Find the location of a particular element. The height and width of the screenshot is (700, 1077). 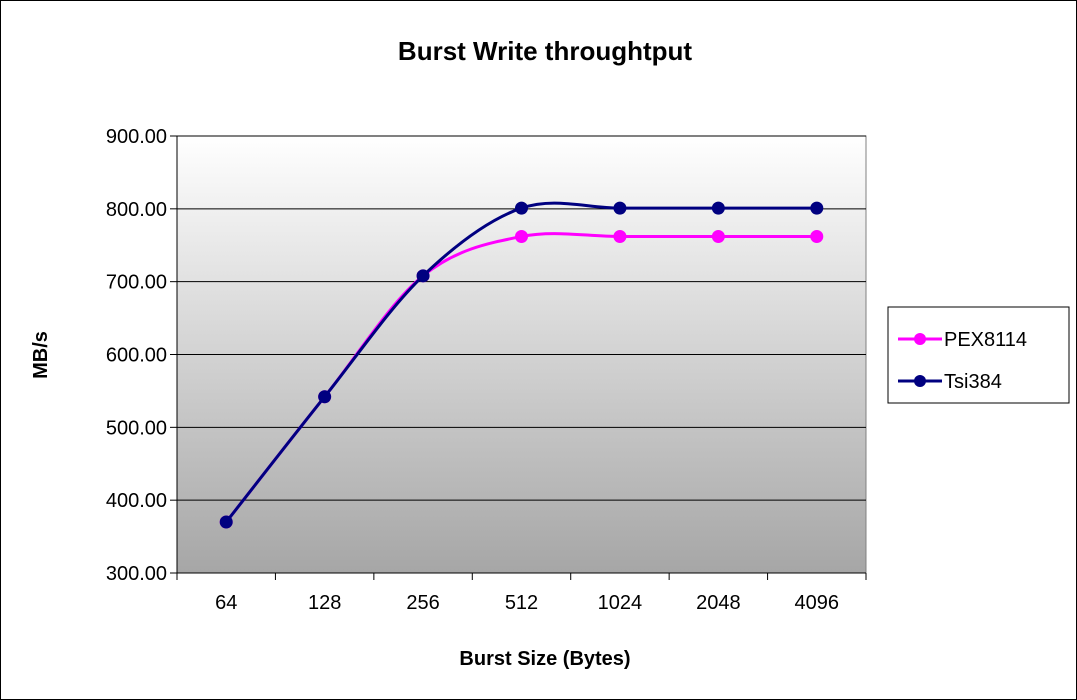

x-tick-label-6: 4096 is located at coordinates (817, 603).